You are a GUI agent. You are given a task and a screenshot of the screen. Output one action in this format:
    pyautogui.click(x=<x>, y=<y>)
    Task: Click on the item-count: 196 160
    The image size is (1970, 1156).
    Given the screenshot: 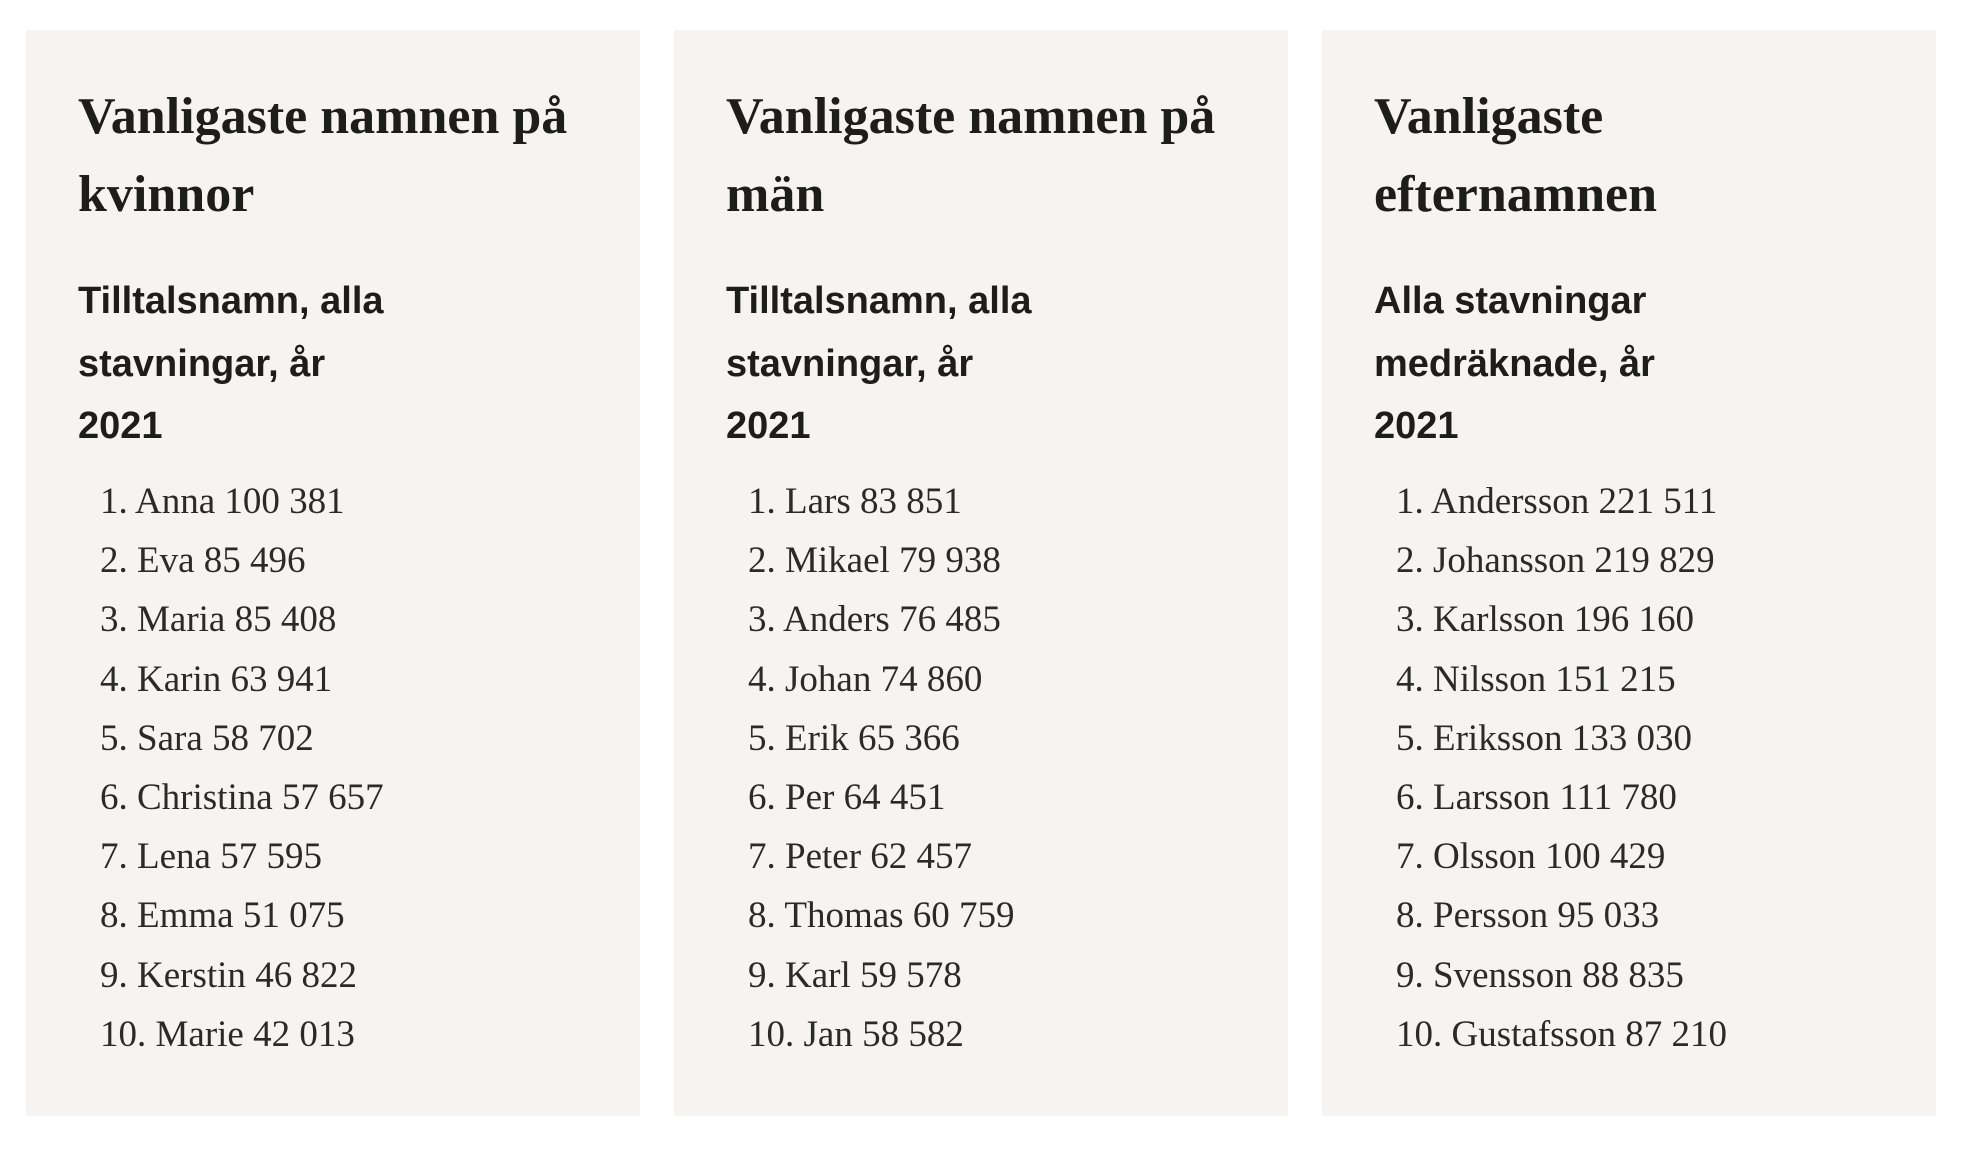 What is the action you would take?
    pyautogui.click(x=1634, y=620)
    